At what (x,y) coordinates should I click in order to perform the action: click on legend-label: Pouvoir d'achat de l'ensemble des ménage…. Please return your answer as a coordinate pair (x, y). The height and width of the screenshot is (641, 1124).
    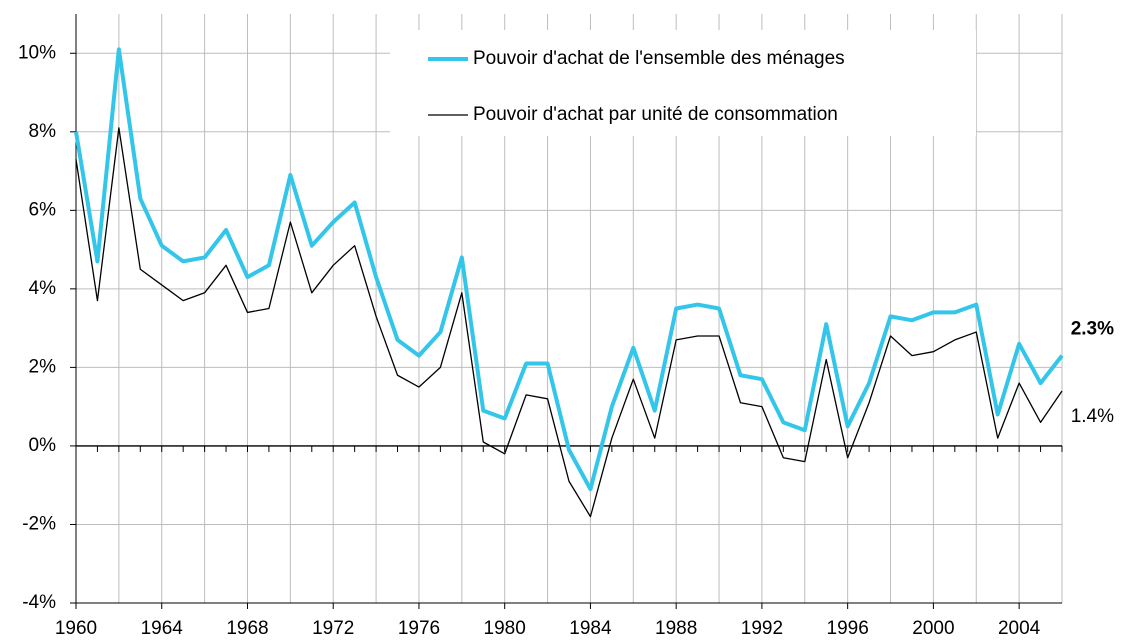
    Looking at the image, I should click on (659, 58).